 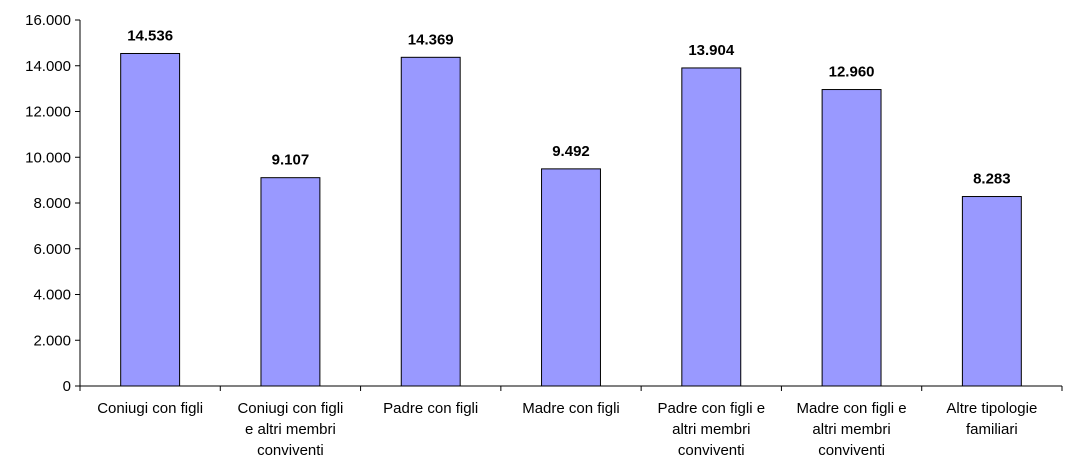 What do you see at coordinates (852, 72) in the screenshot?
I see `data-label: 12.960` at bounding box center [852, 72].